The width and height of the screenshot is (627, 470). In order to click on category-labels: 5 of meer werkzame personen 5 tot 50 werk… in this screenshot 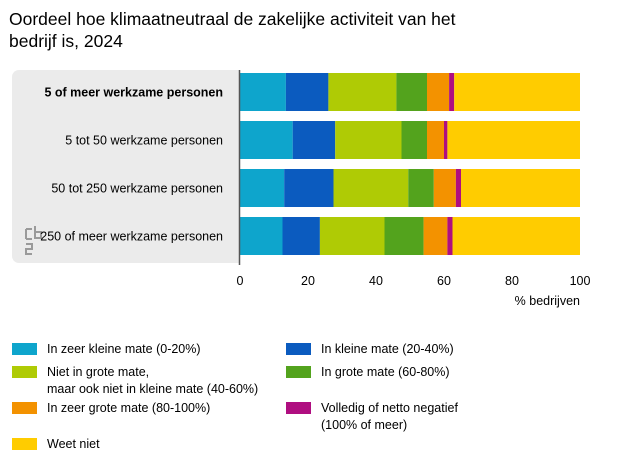, I will do `click(131, 165)`.